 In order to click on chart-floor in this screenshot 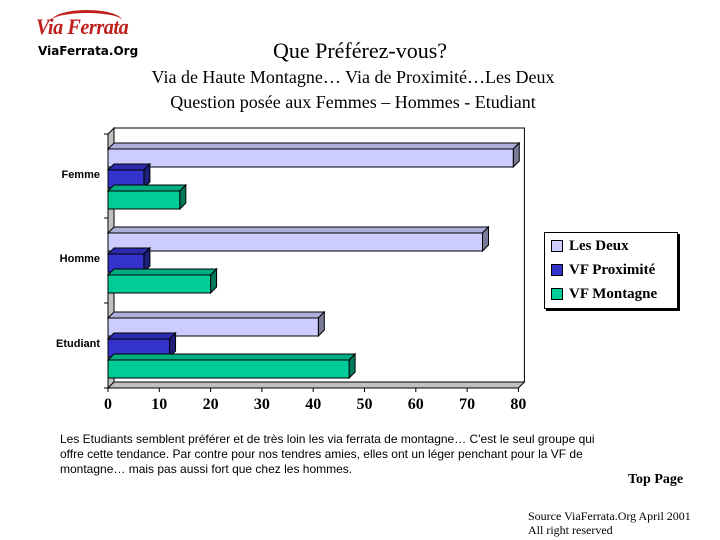, I will do `click(316, 385)`.